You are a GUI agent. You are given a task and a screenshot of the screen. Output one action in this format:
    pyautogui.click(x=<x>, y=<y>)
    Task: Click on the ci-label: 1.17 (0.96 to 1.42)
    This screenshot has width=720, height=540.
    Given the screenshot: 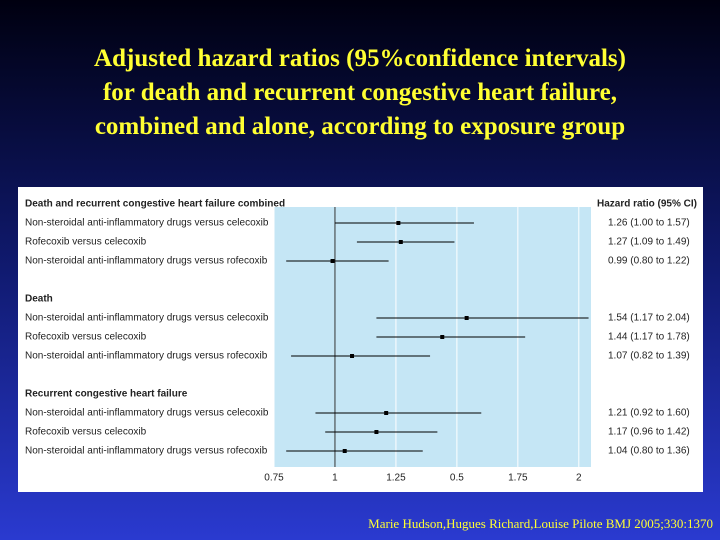 What is the action you would take?
    pyautogui.click(x=649, y=432)
    